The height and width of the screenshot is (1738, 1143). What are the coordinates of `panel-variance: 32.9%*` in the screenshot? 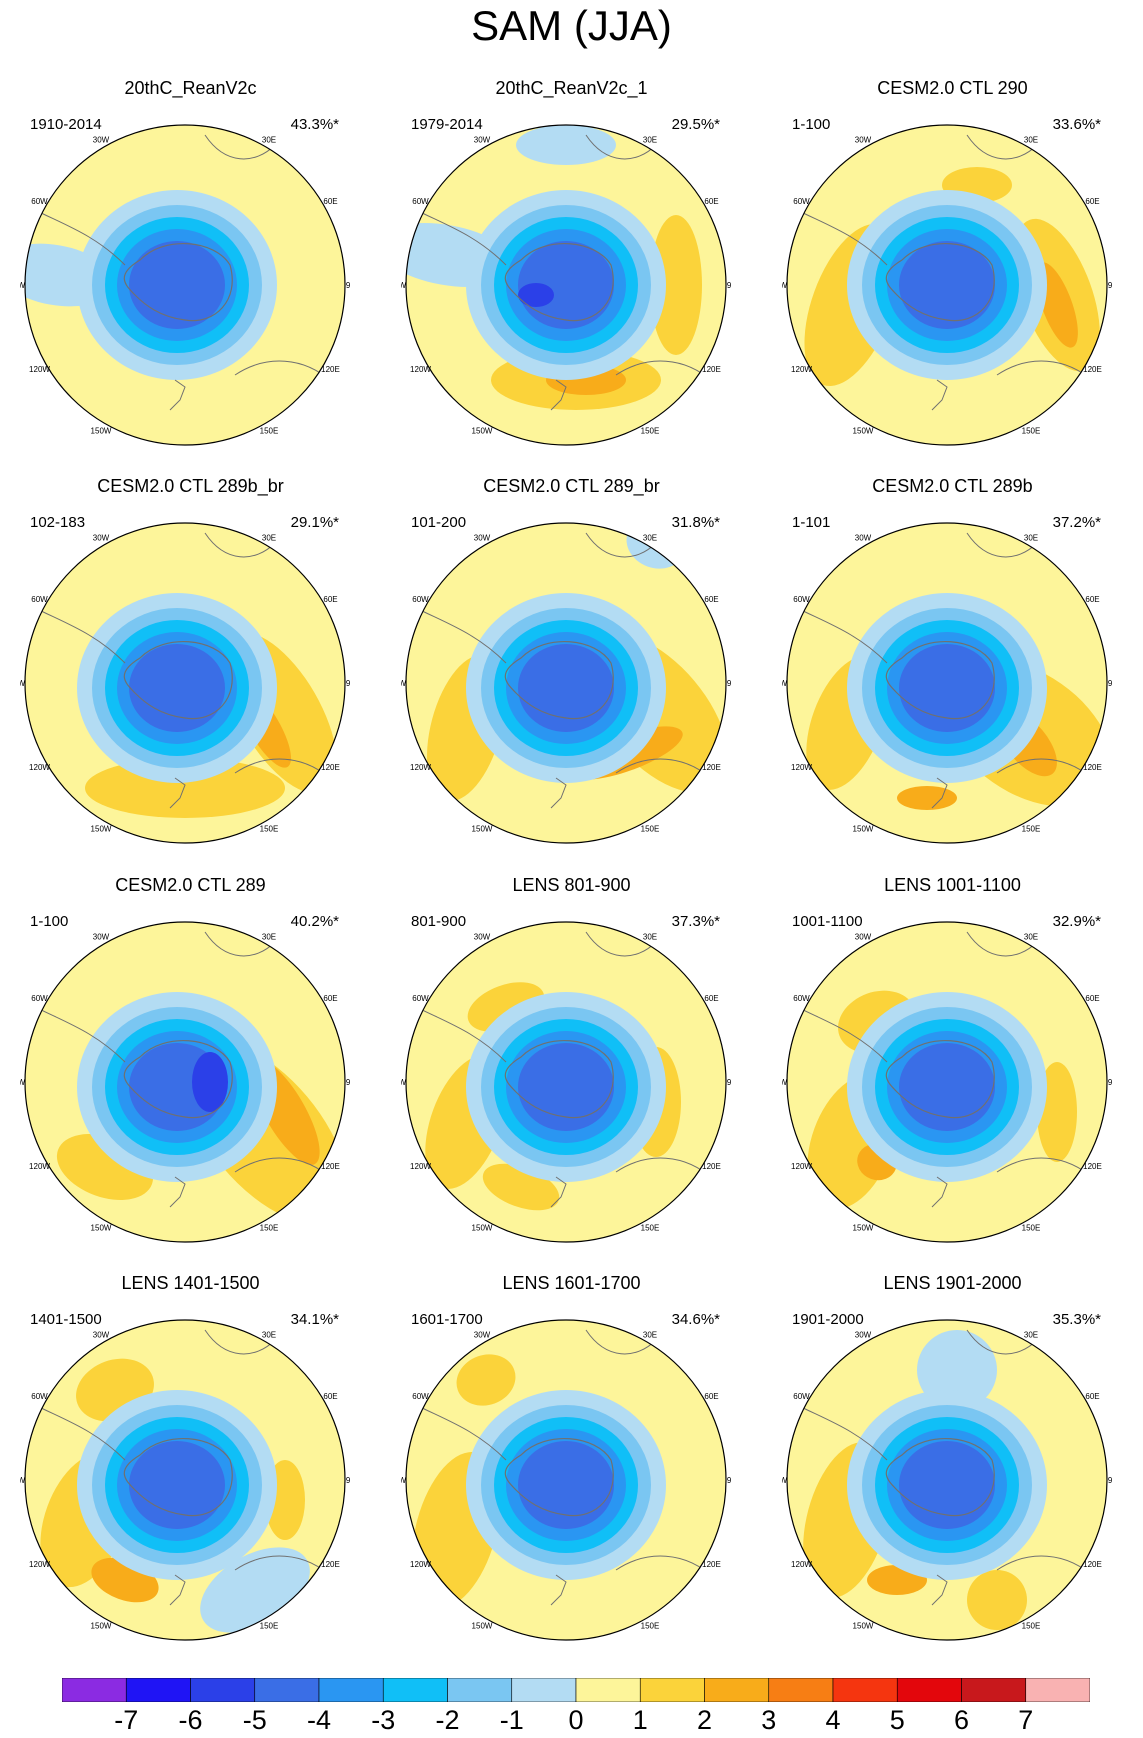 It's located at (1076, 921).